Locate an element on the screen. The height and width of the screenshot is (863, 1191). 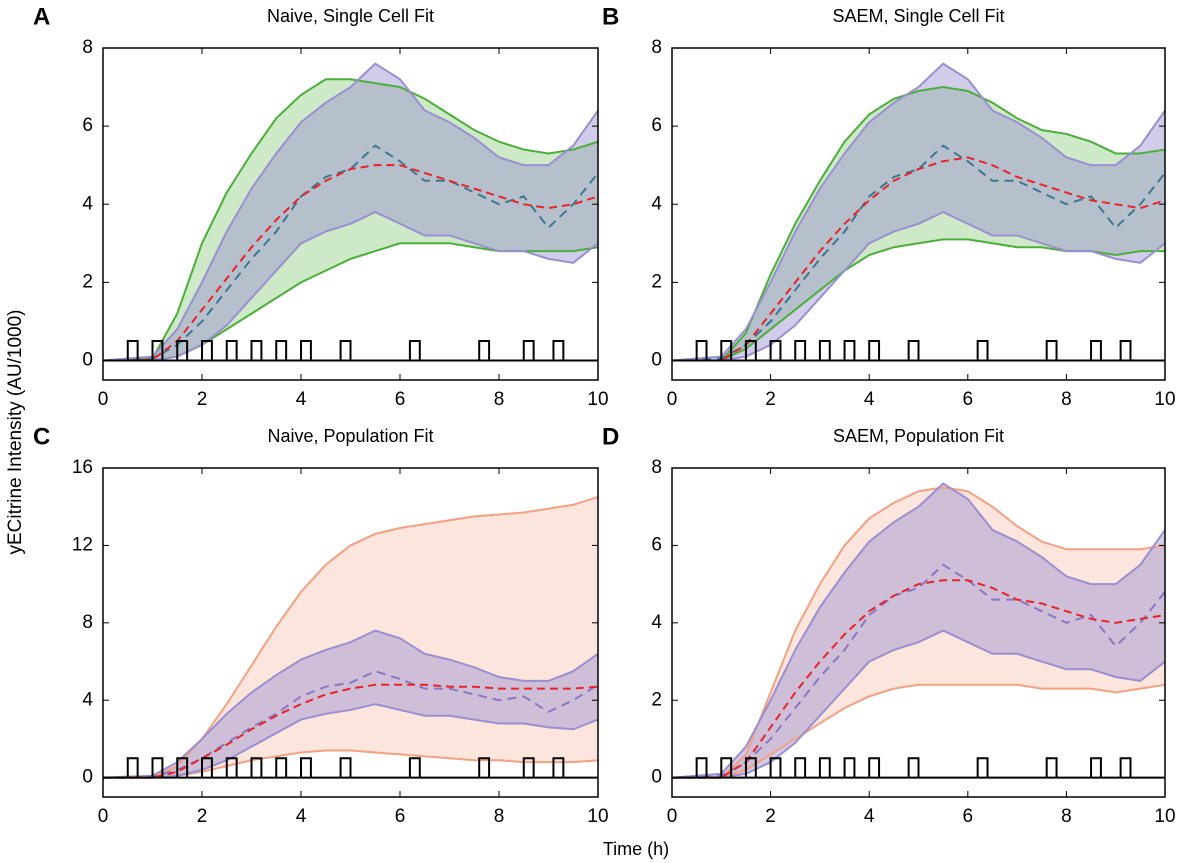
panel-letter: D is located at coordinates (610, 436).